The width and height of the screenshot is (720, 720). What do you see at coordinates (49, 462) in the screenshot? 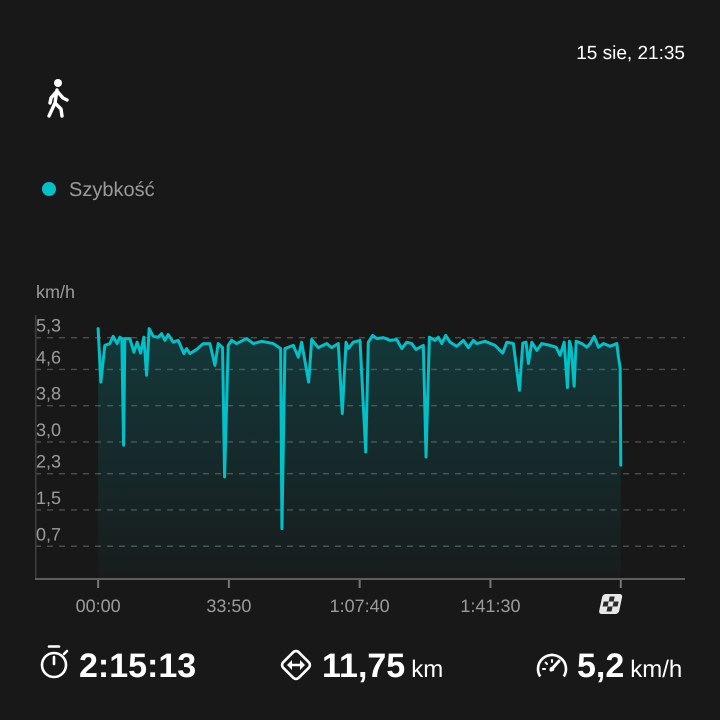
I see `y-tick-label: 2,3` at bounding box center [49, 462].